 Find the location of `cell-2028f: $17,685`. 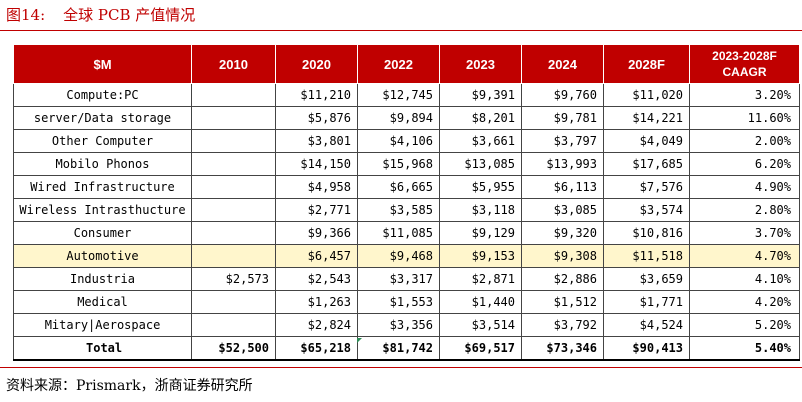

cell-2028f: $17,685 is located at coordinates (646, 164).